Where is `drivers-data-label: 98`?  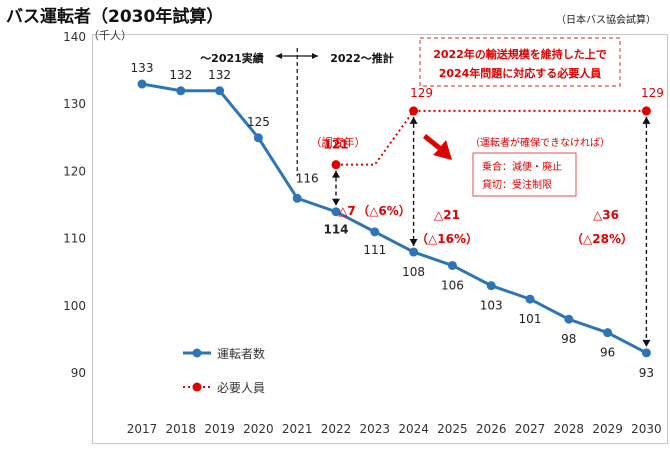
drivers-data-label: 98 is located at coordinates (568, 339).